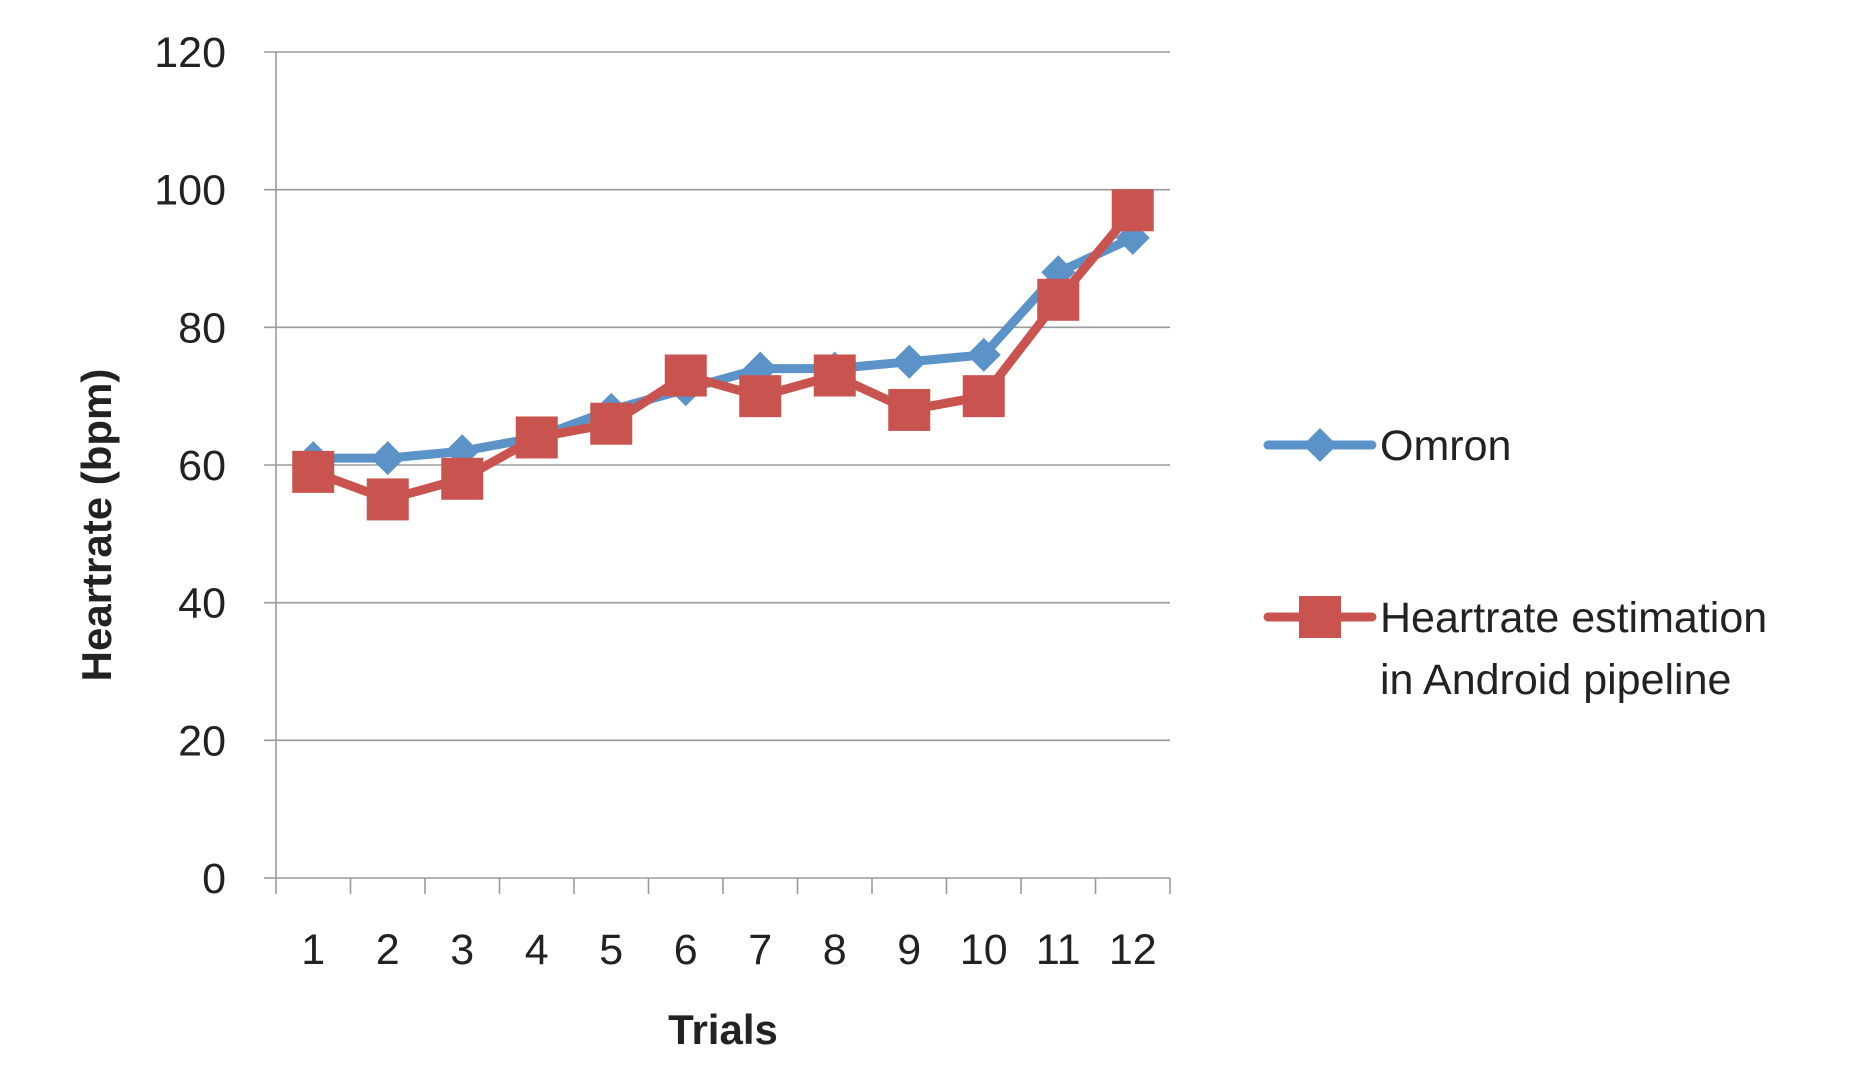  I want to click on y-tick-label: 0, so click(214, 879).